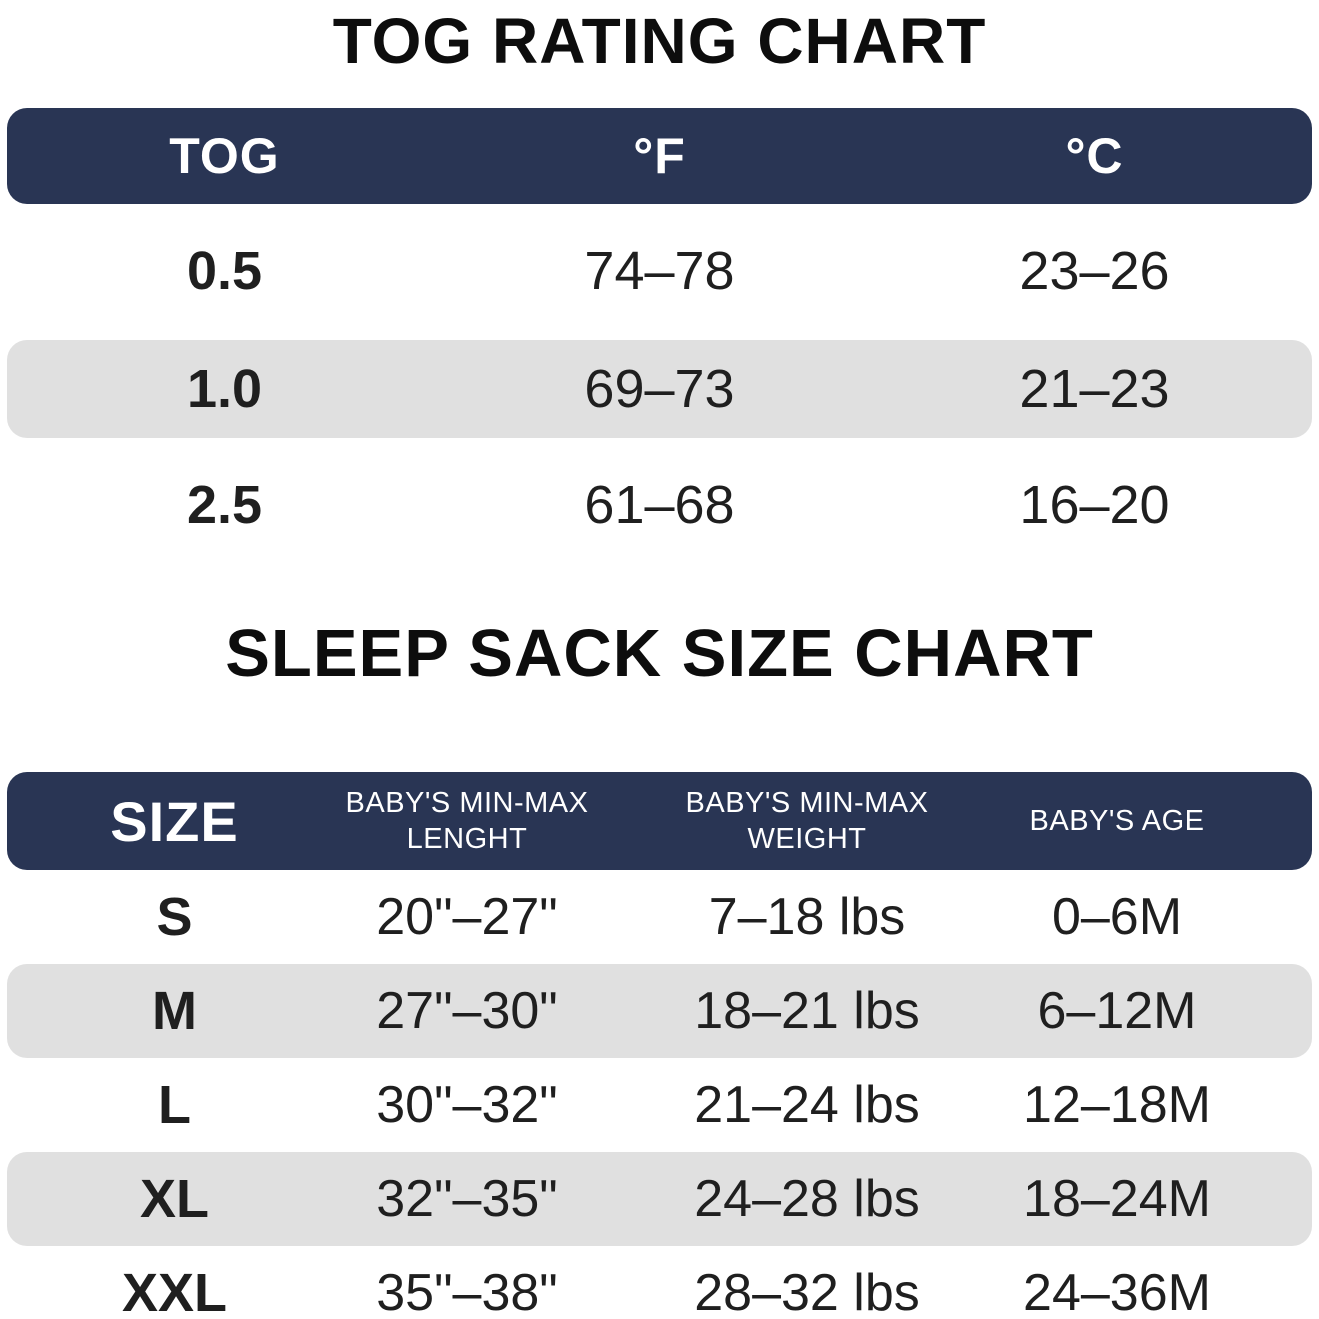 The width and height of the screenshot is (1319, 1319). I want to click on fahrenheit-range: 74–78, so click(659, 271).